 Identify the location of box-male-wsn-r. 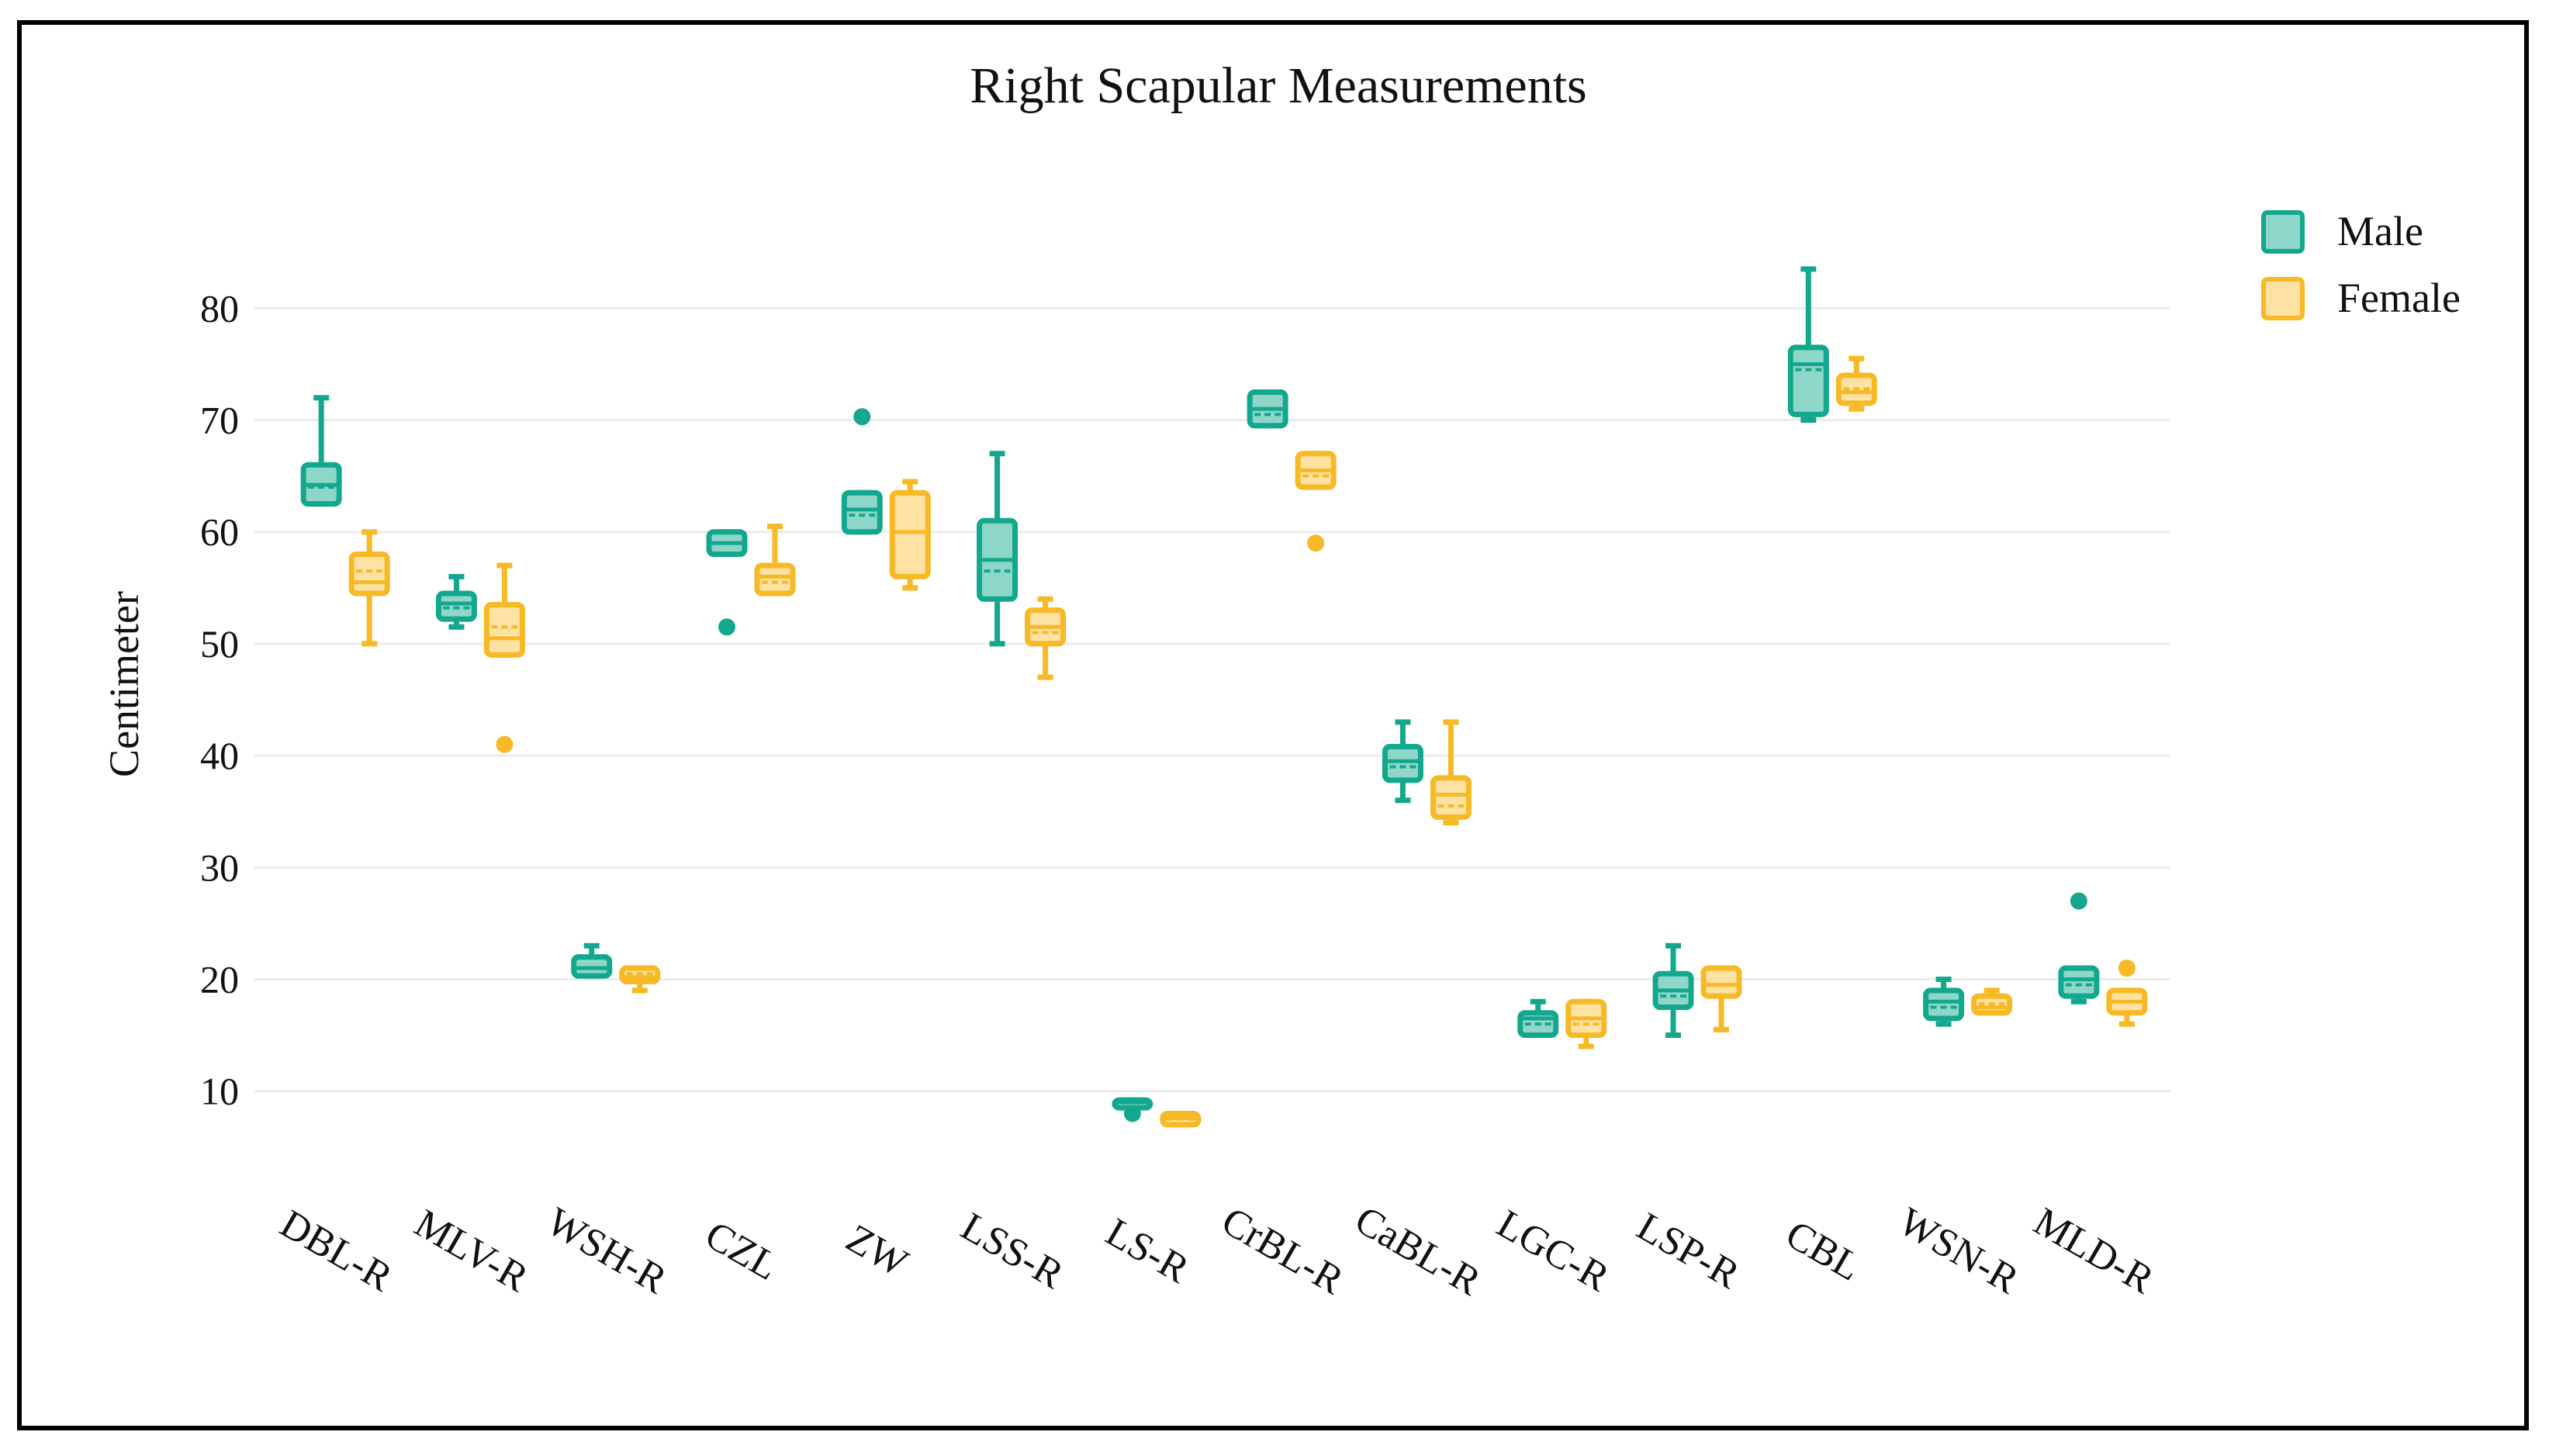
(1944, 1002).